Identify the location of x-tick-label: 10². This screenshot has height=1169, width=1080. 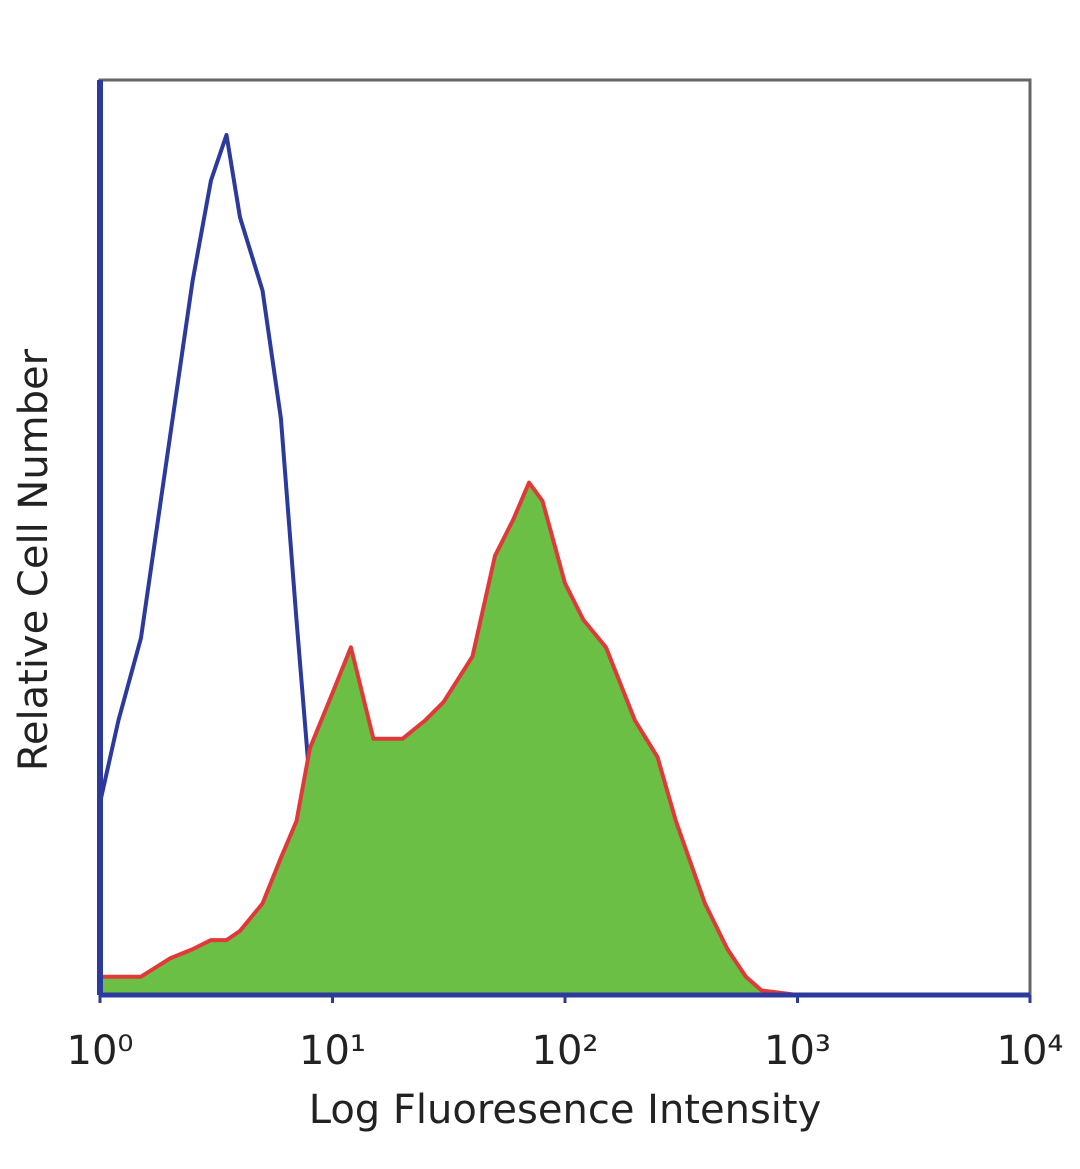
(565, 1051).